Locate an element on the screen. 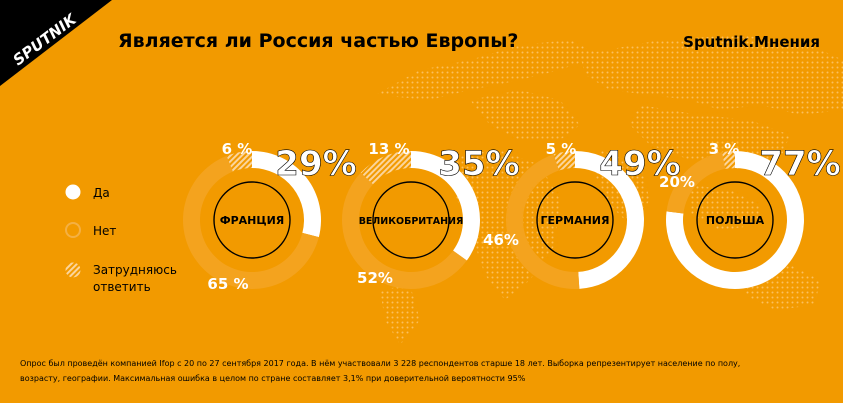 The width and height of the screenshot is (843, 403). donut-1: ФРАНЦИЯ 29% 65 % 6 % is located at coordinates (270, 216).